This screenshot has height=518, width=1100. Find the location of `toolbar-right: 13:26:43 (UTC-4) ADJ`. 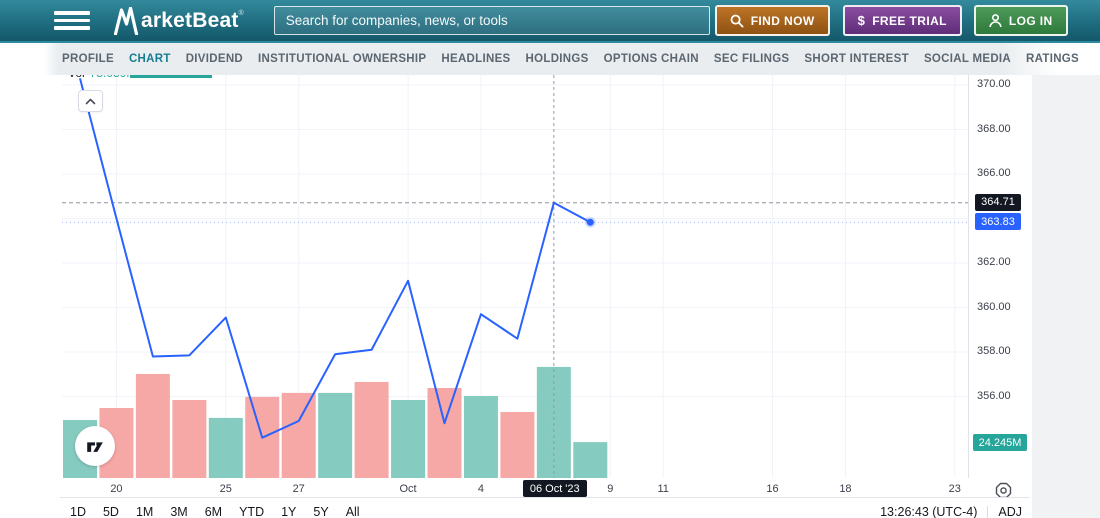

toolbar-right: 13:26:43 (UTC-4) ADJ is located at coordinates (951, 511).